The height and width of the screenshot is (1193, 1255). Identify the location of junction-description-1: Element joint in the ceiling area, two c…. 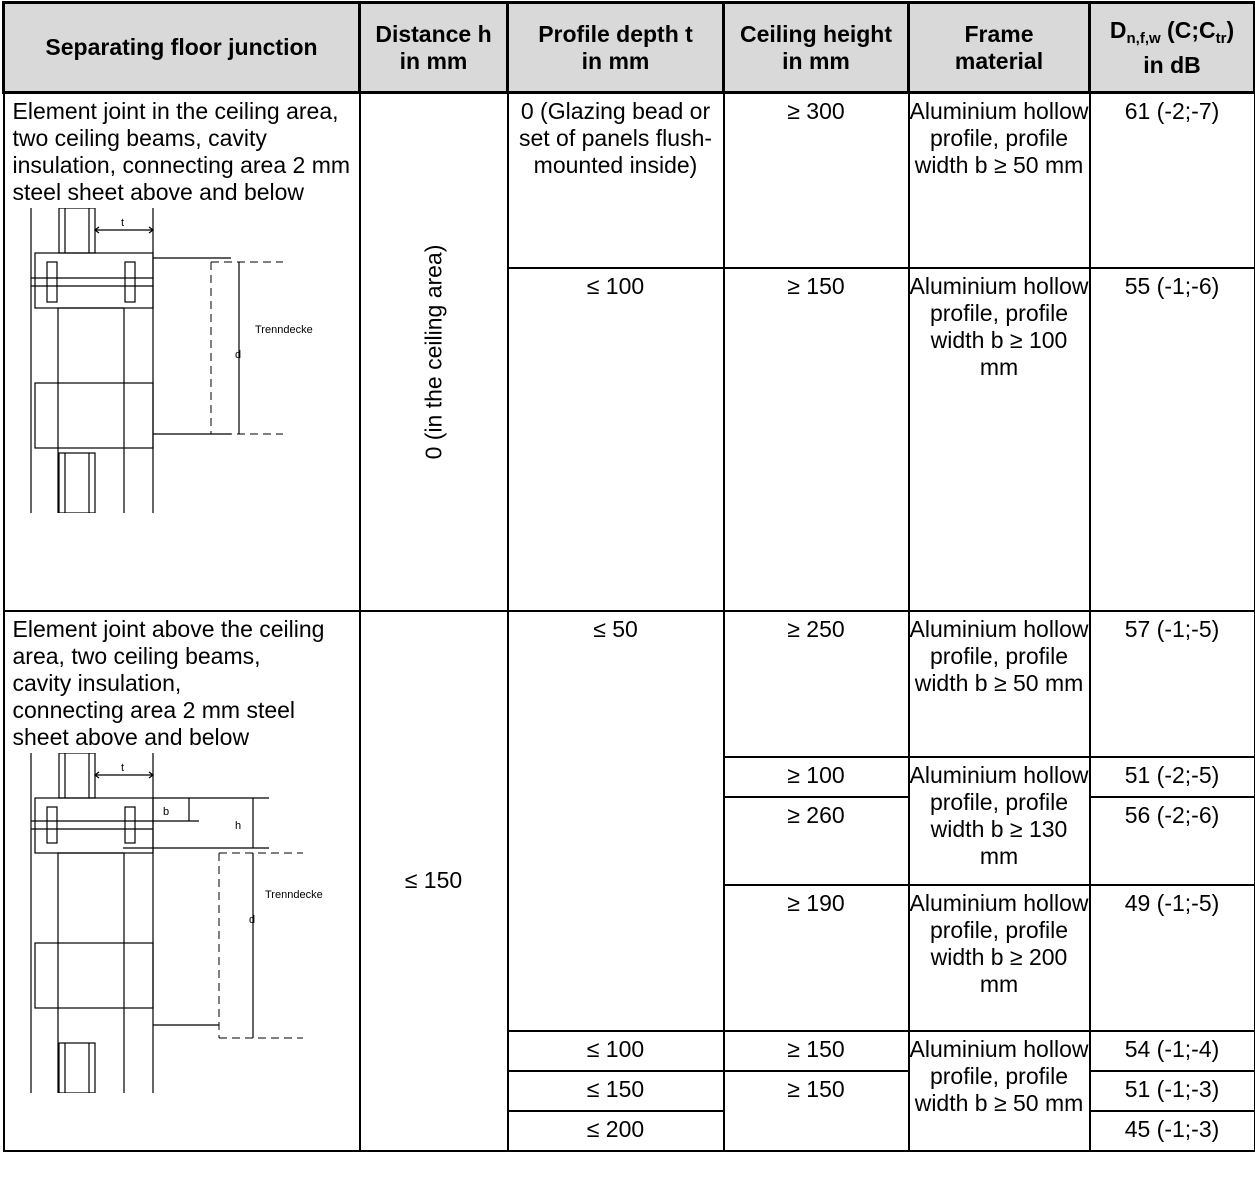
(181, 151).